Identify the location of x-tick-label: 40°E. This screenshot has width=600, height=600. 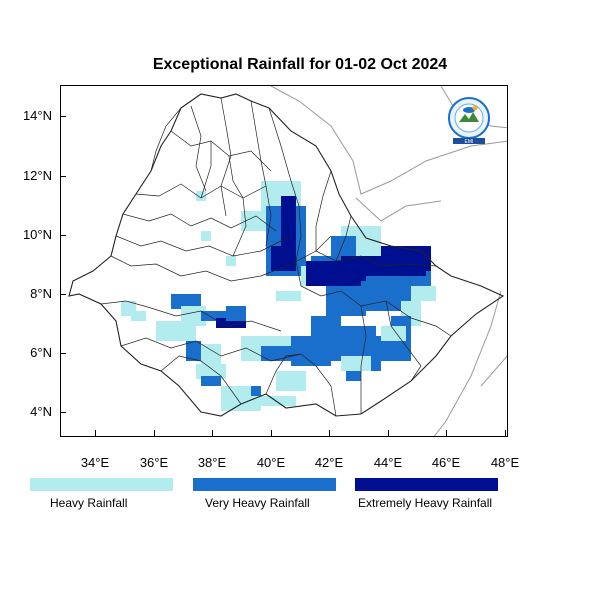
(271, 462).